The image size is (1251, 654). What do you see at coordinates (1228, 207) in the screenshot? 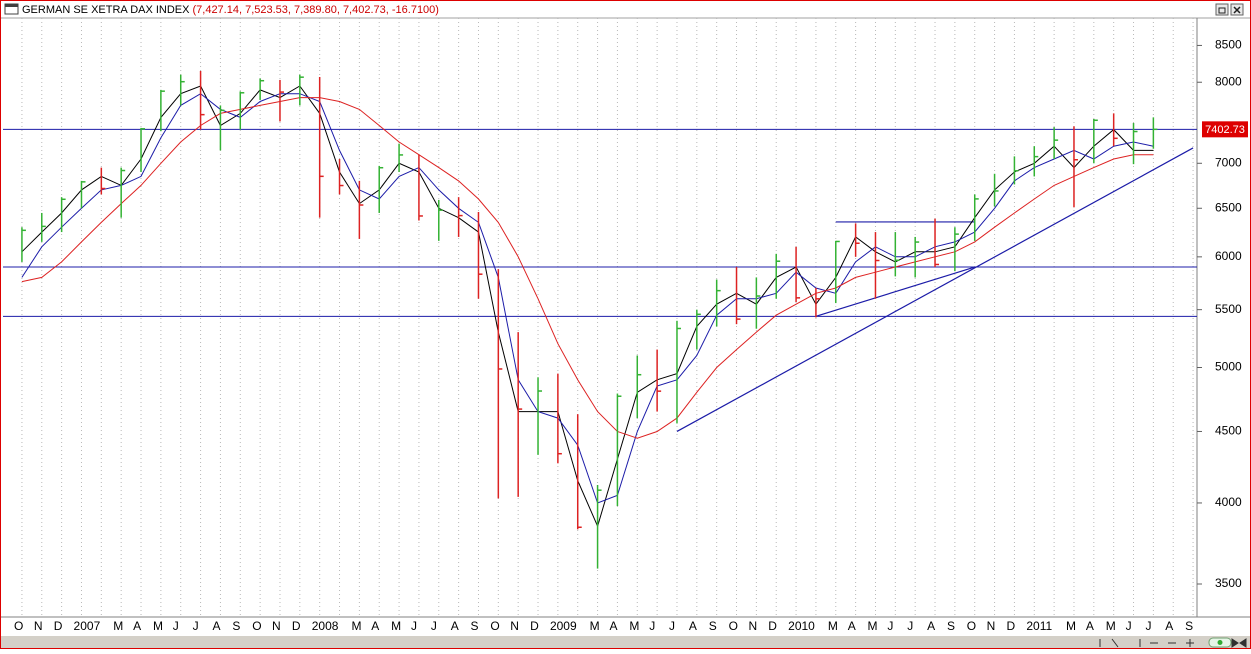
I see `y-tick-label: 6500` at bounding box center [1228, 207].